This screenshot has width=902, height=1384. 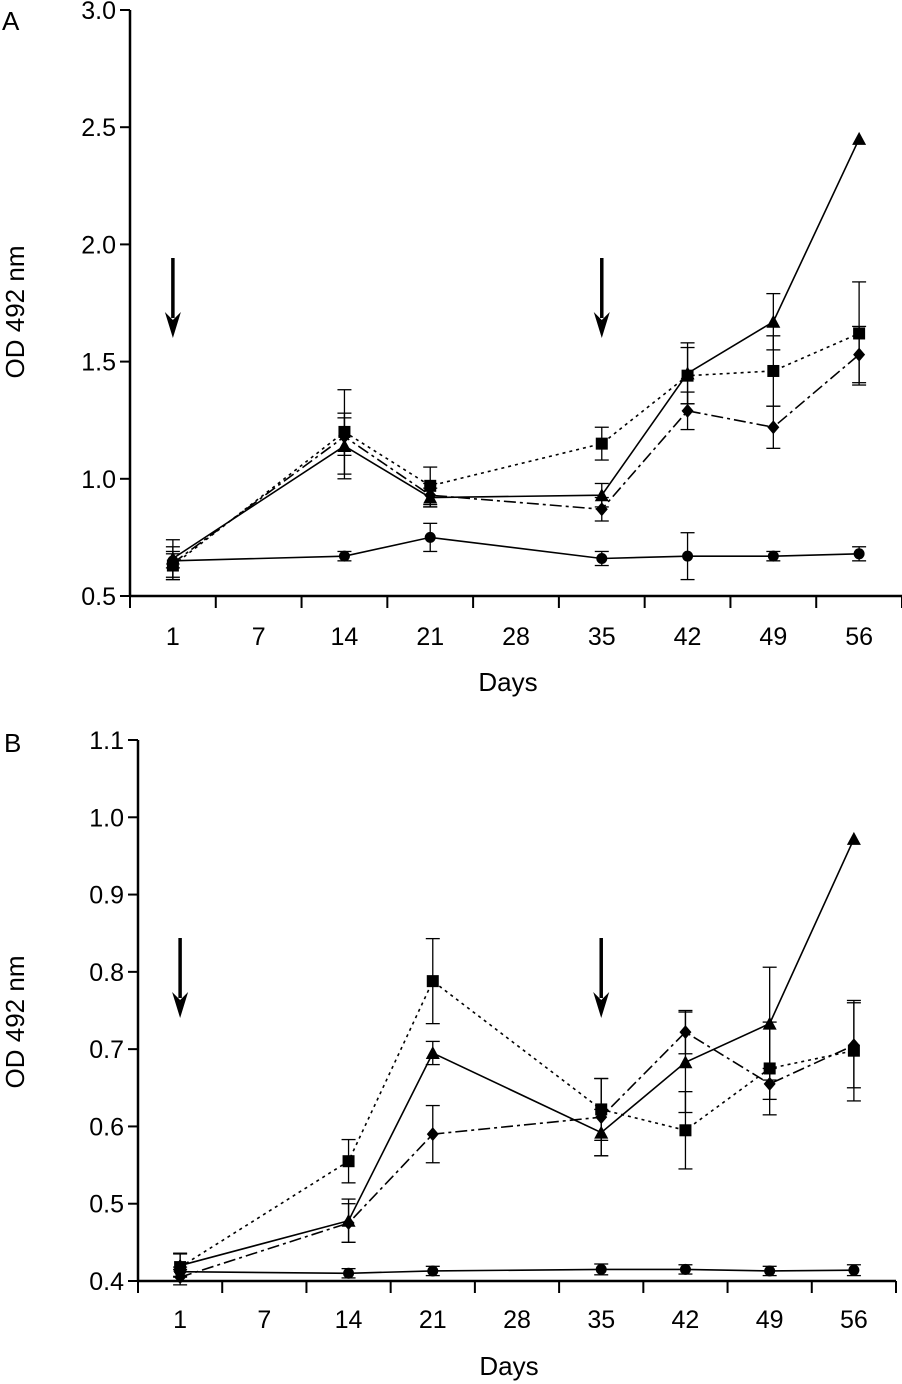 I want to click on y-tick-label: 1.5, so click(x=98, y=363).